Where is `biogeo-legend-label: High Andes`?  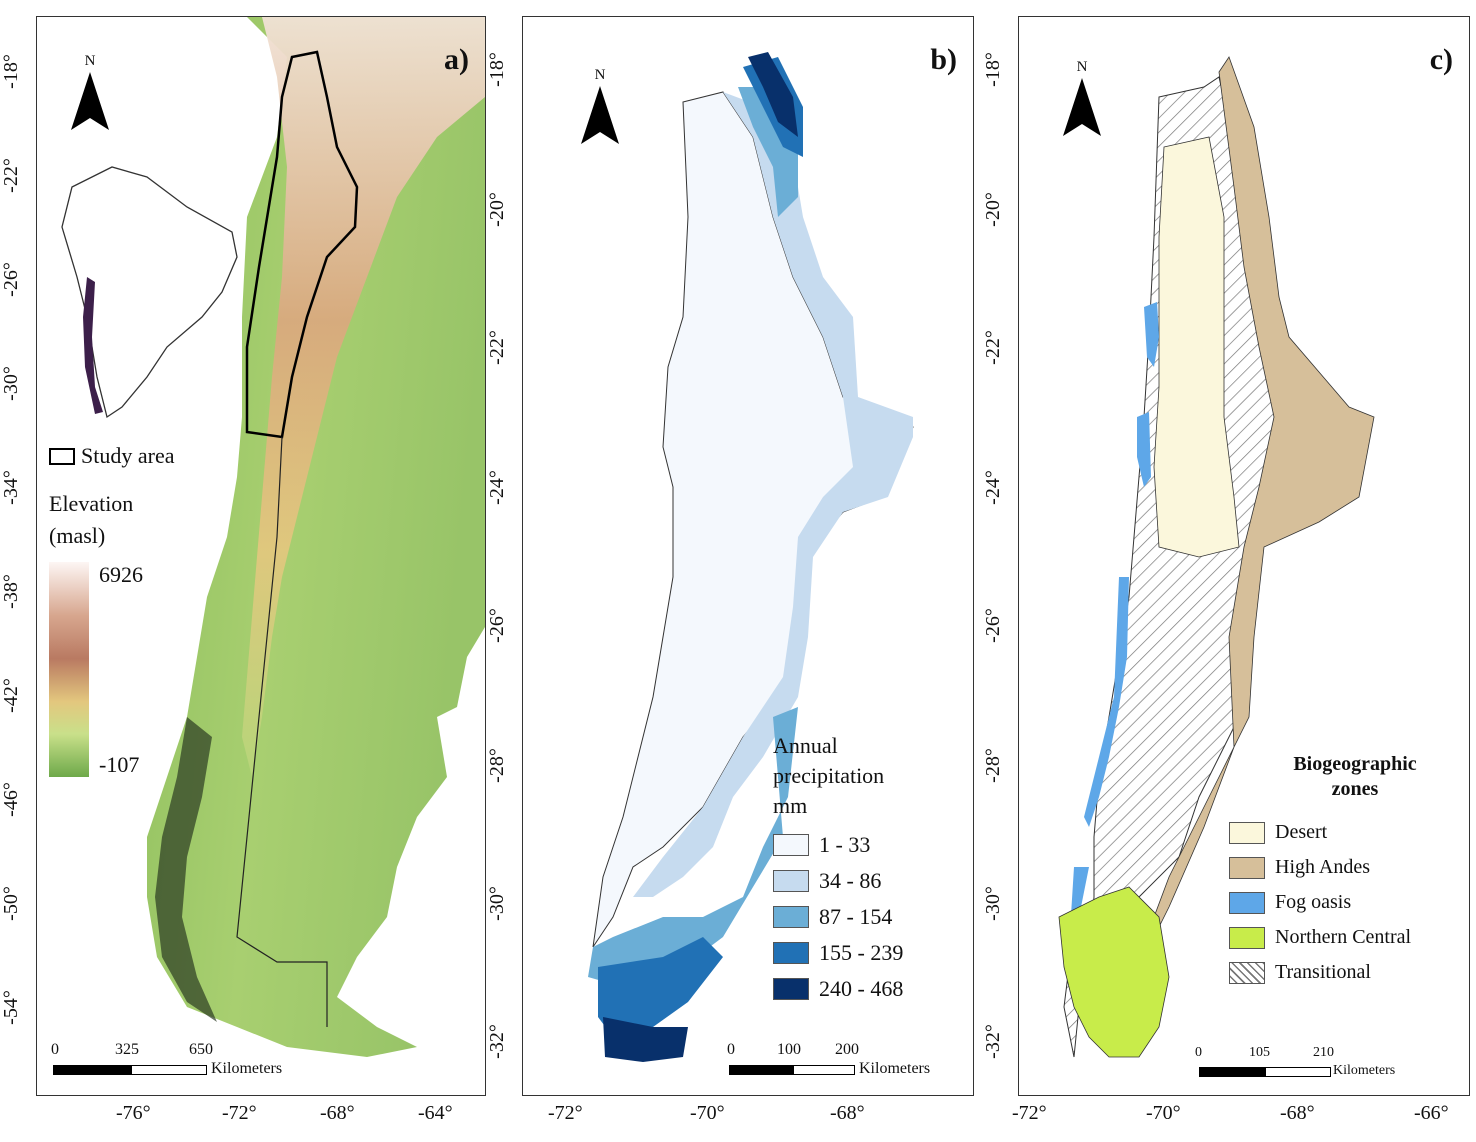
biogeo-legend-label: High Andes is located at coordinates (1322, 867).